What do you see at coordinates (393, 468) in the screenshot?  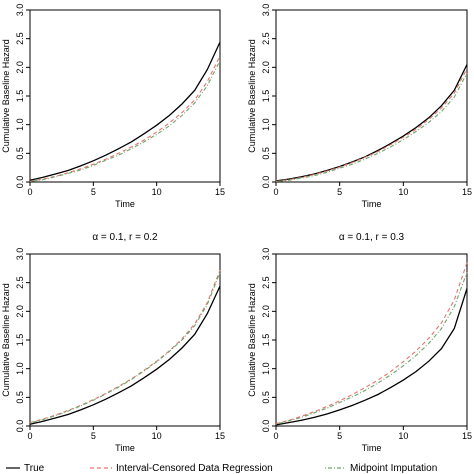 I see `legend-label-midpoint: Midpoint Imputation` at bounding box center [393, 468].